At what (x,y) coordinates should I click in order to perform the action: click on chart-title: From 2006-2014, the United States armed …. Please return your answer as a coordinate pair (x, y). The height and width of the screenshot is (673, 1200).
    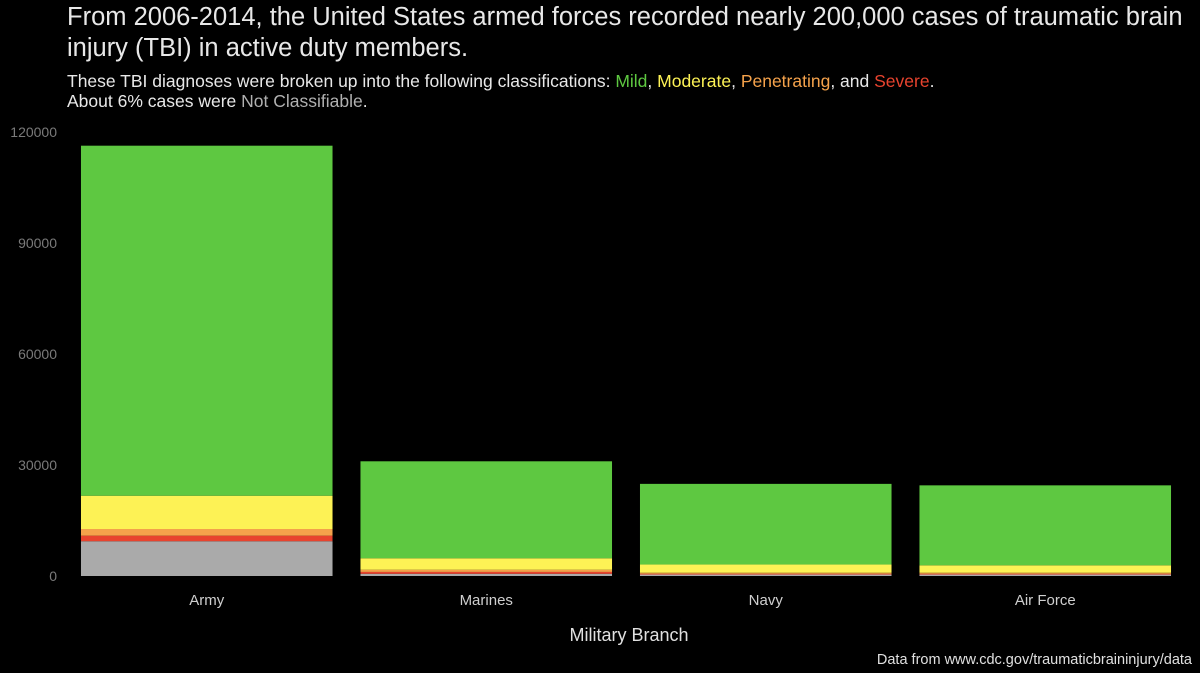
    Looking at the image, I should click on (625, 32).